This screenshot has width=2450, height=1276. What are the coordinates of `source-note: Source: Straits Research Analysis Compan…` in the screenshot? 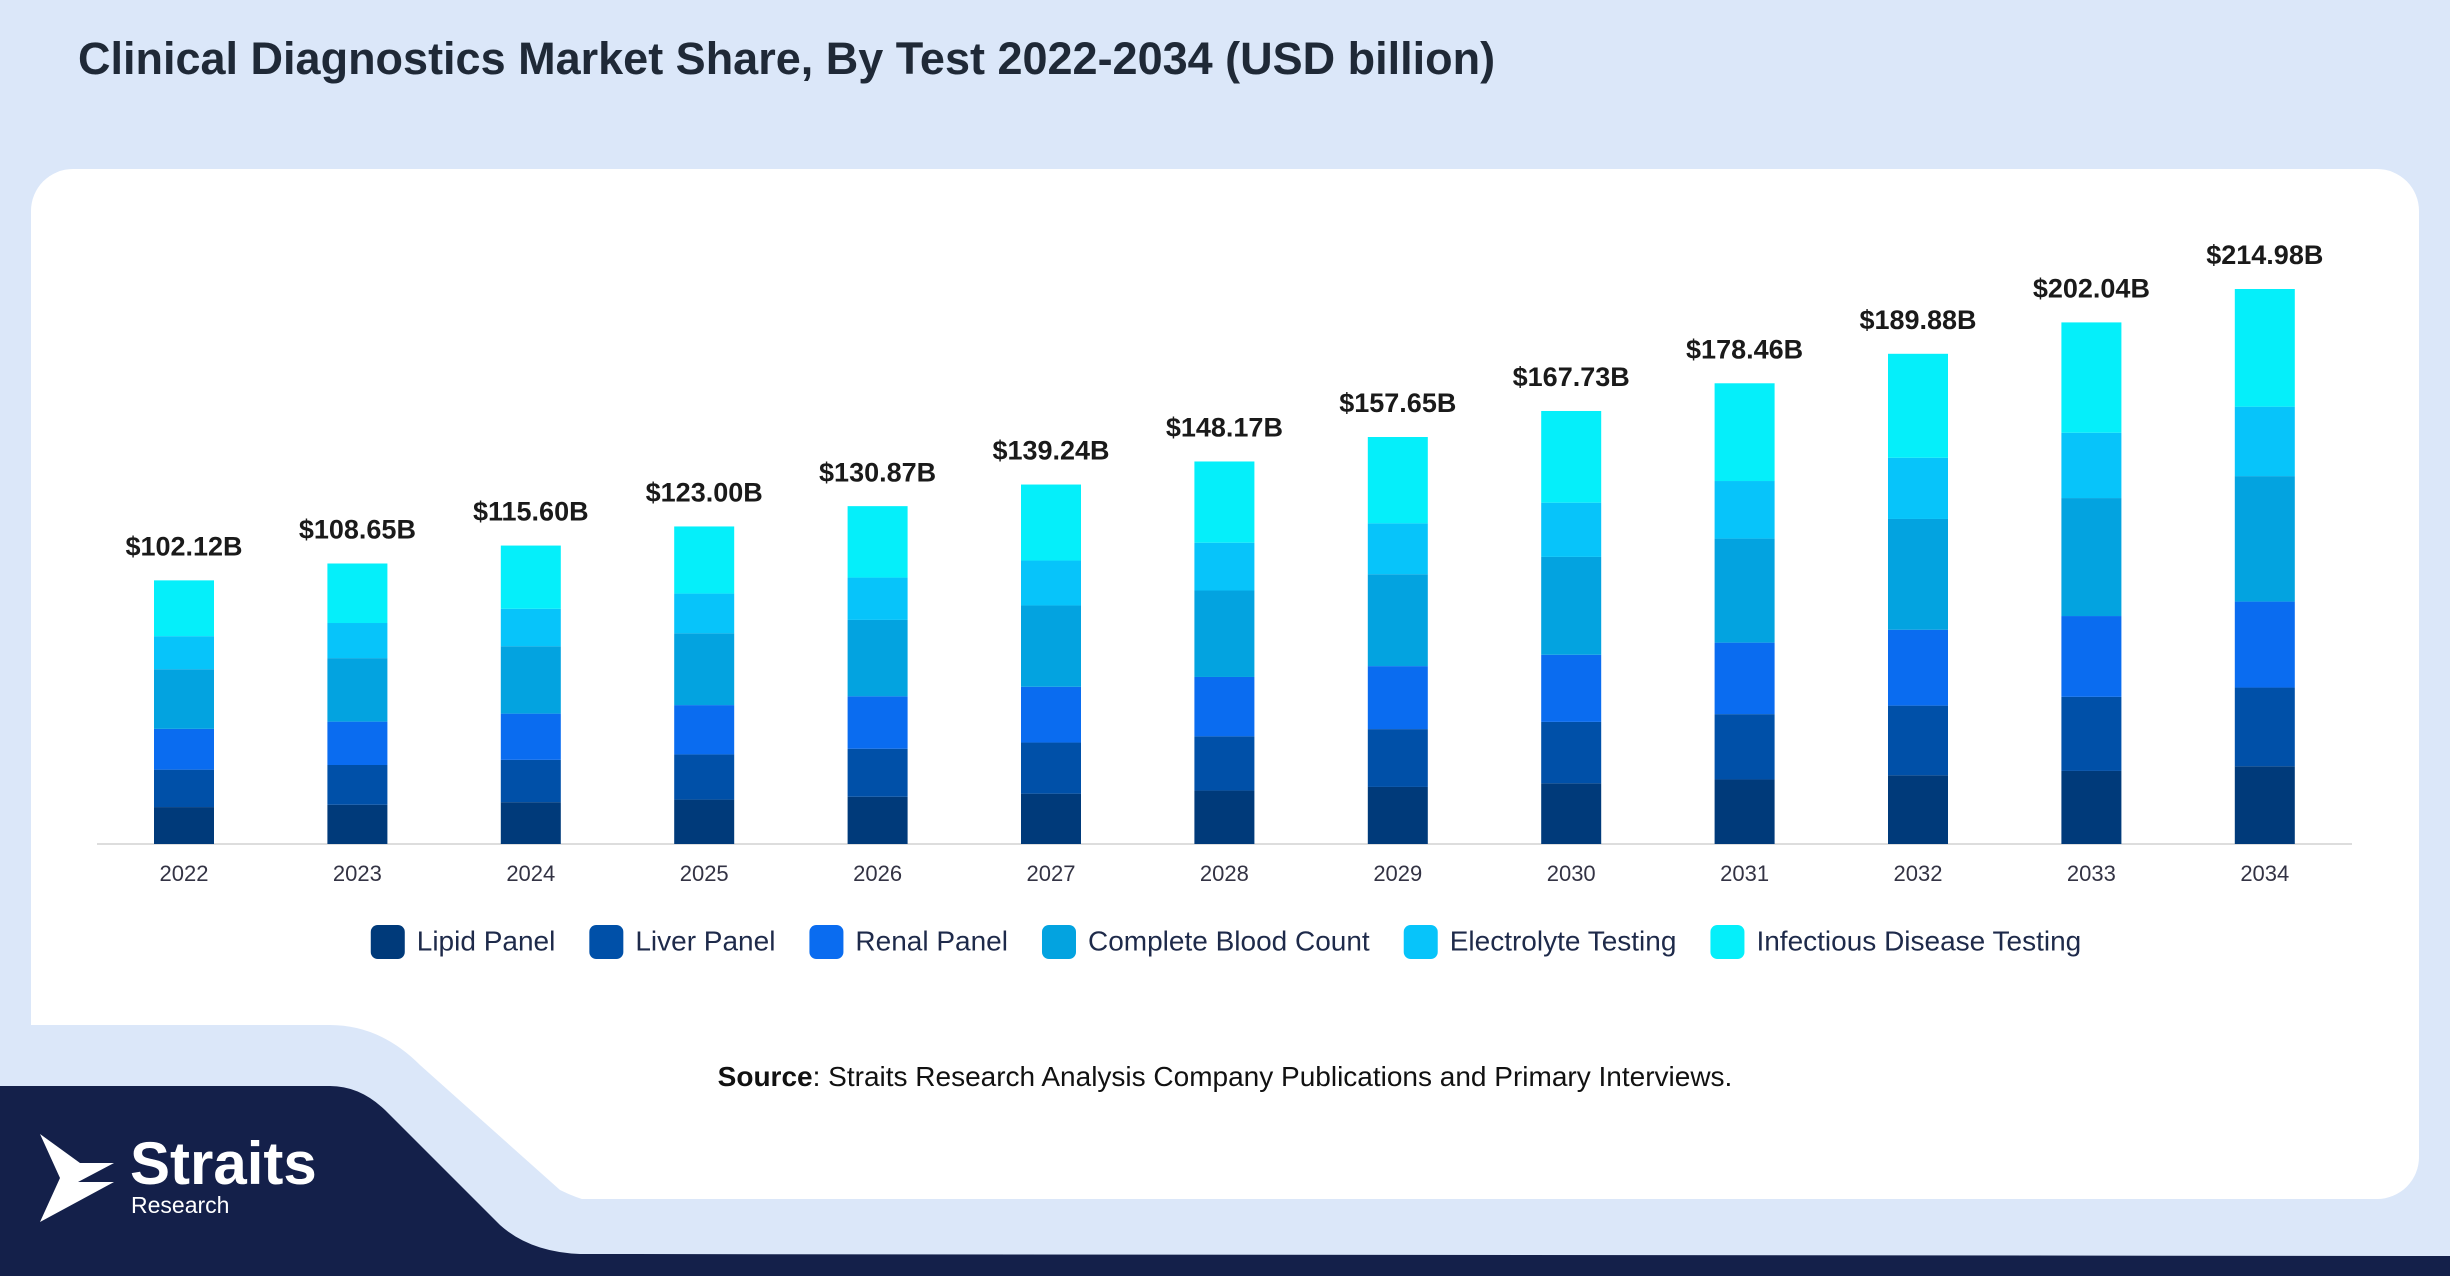 It's located at (1225, 1076).